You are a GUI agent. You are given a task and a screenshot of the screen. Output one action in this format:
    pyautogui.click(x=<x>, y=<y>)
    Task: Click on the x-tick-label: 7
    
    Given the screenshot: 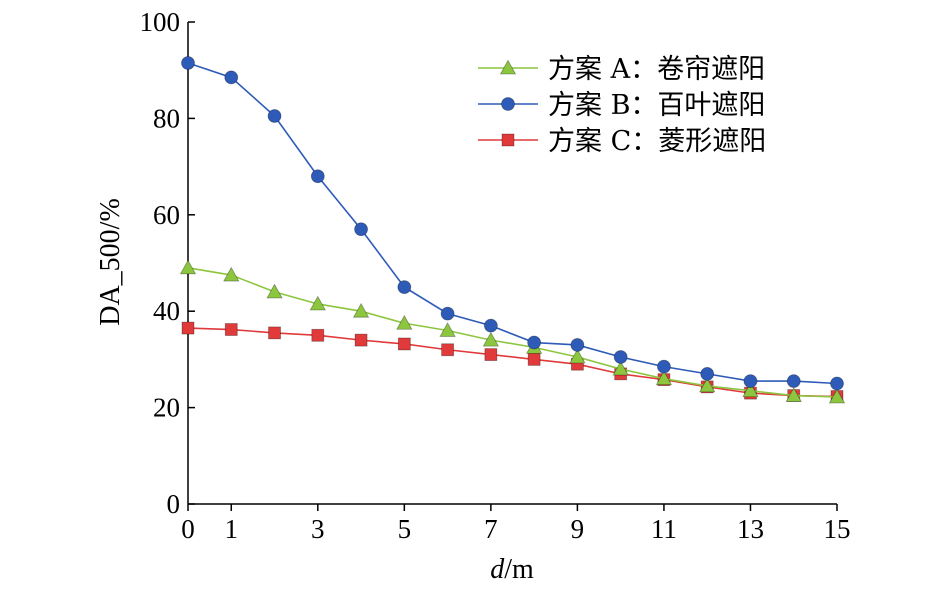 What is the action you would take?
    pyautogui.click(x=491, y=529)
    